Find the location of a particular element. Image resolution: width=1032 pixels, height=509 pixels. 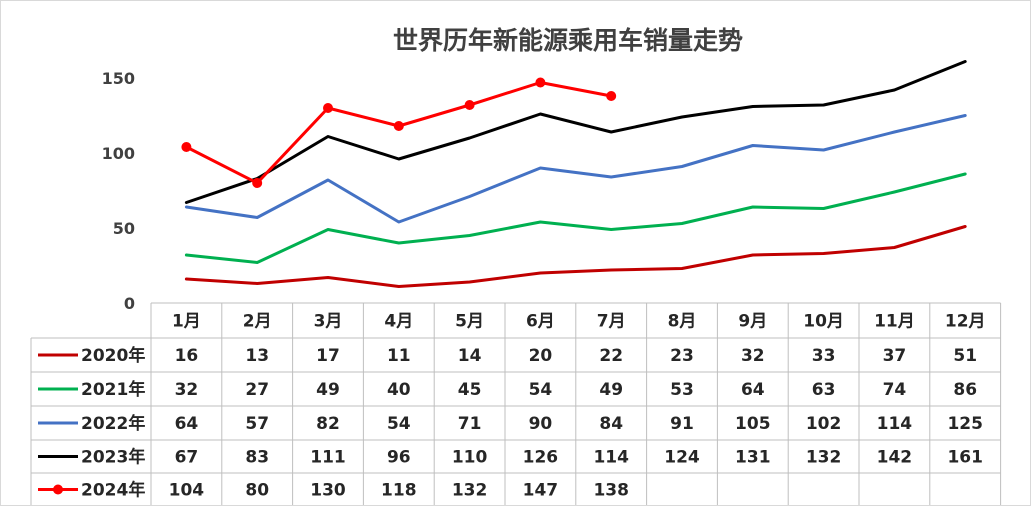

category-label: 4月 is located at coordinates (398, 322).